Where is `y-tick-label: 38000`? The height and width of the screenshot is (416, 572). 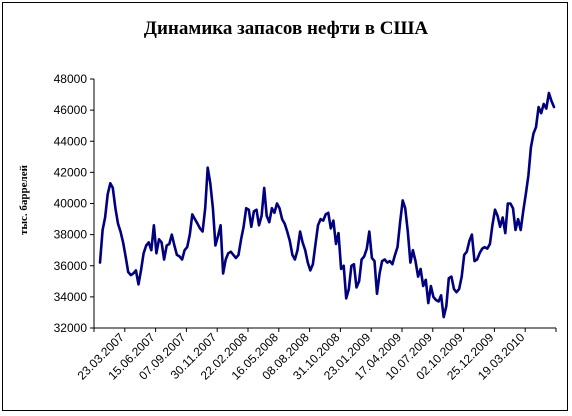 y-tick-label: 38000 is located at coordinates (71, 235).